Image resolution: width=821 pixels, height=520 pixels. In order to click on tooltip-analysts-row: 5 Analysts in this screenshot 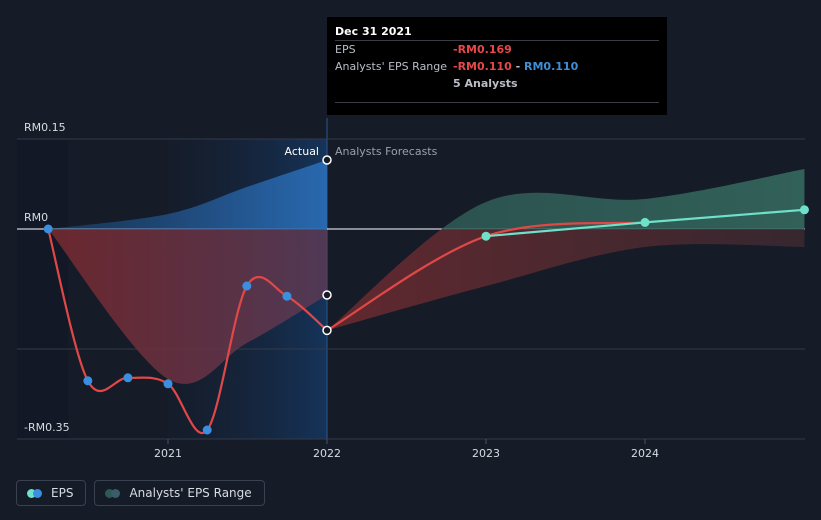, I will do `click(497, 83)`.